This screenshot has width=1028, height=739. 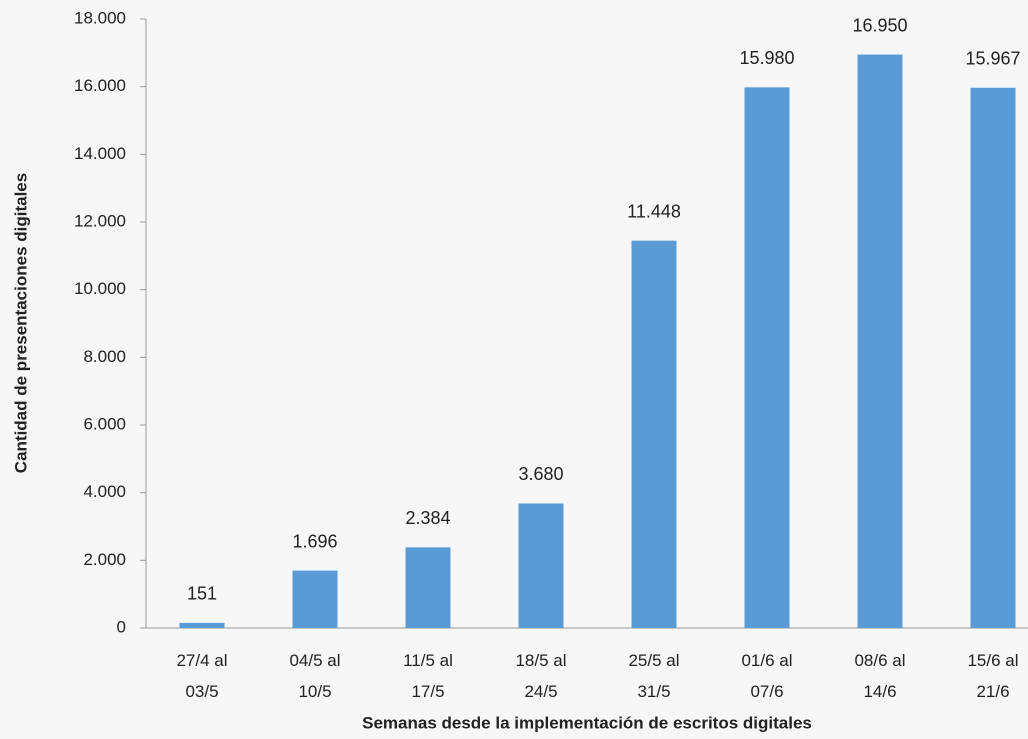 What do you see at coordinates (20, 323) in the screenshot?
I see `y-axis-title: Cantidad de presentaciones digitales` at bounding box center [20, 323].